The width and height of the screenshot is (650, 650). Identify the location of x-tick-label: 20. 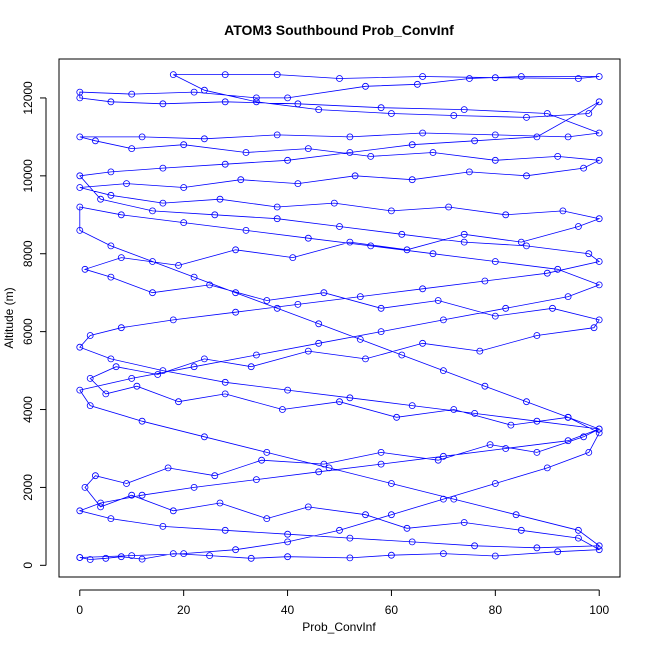
(184, 610).